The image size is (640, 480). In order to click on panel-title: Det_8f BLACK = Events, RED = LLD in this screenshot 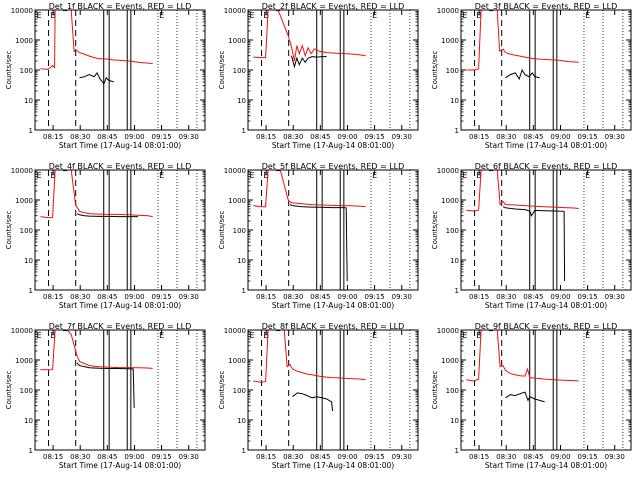, I will do `click(333, 326)`.